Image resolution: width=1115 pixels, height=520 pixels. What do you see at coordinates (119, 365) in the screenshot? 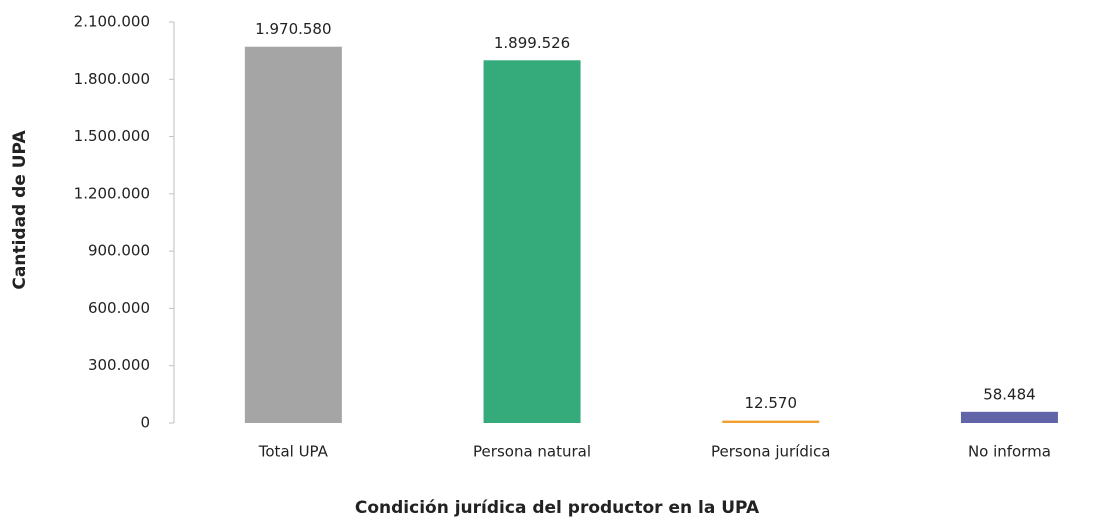
I see `y-tick-label: 300.000` at bounding box center [119, 365].